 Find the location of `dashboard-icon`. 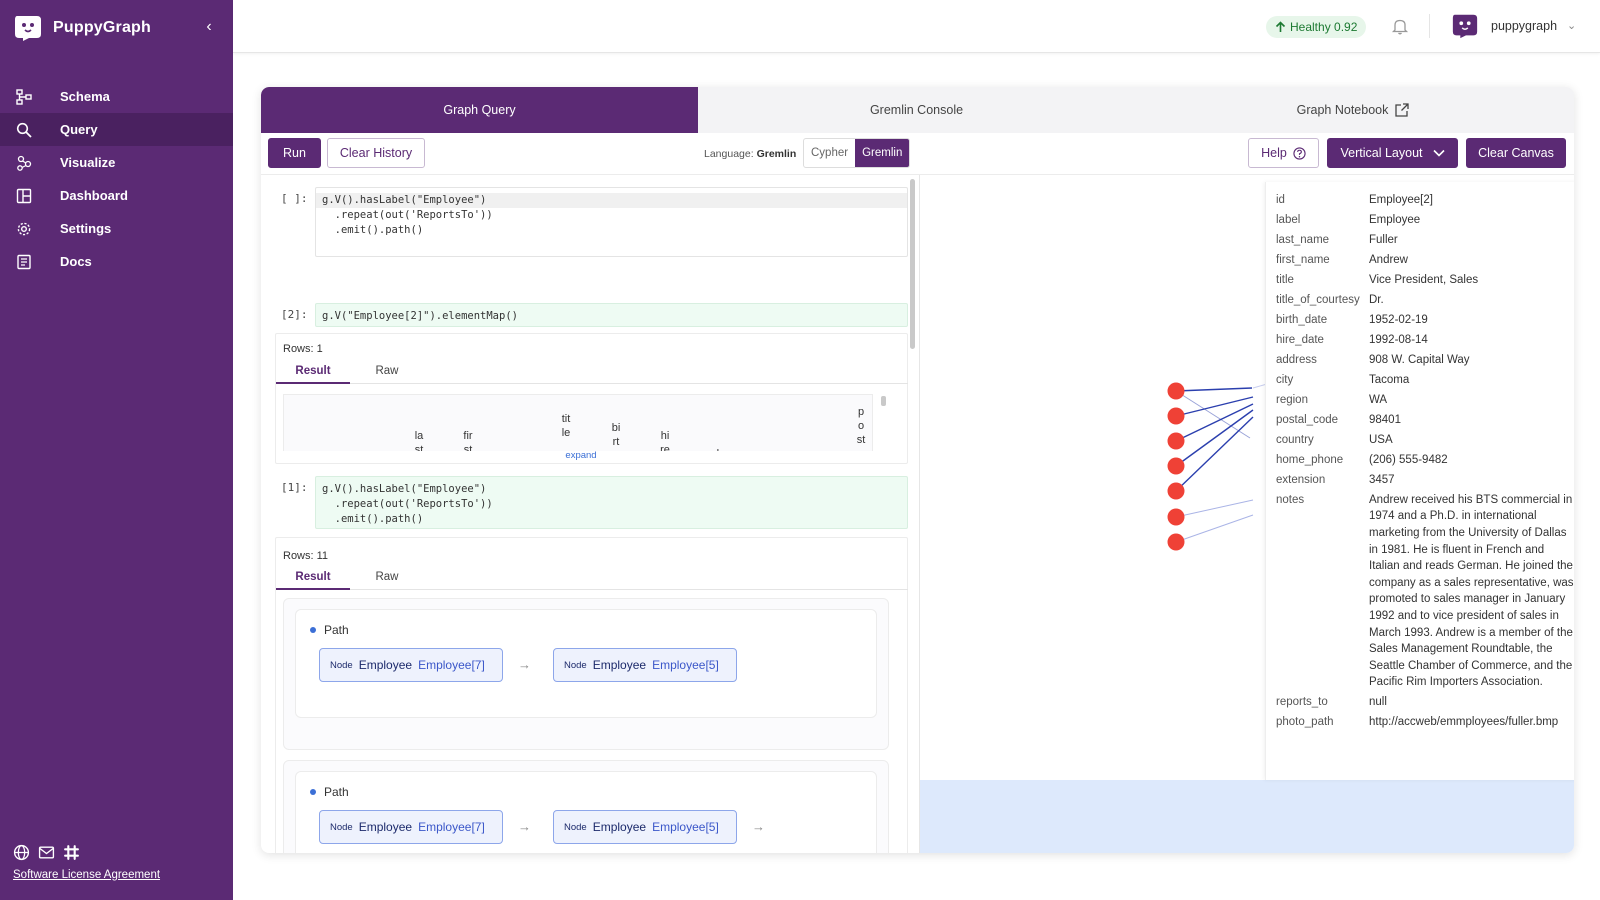

dashboard-icon is located at coordinates (24, 195).